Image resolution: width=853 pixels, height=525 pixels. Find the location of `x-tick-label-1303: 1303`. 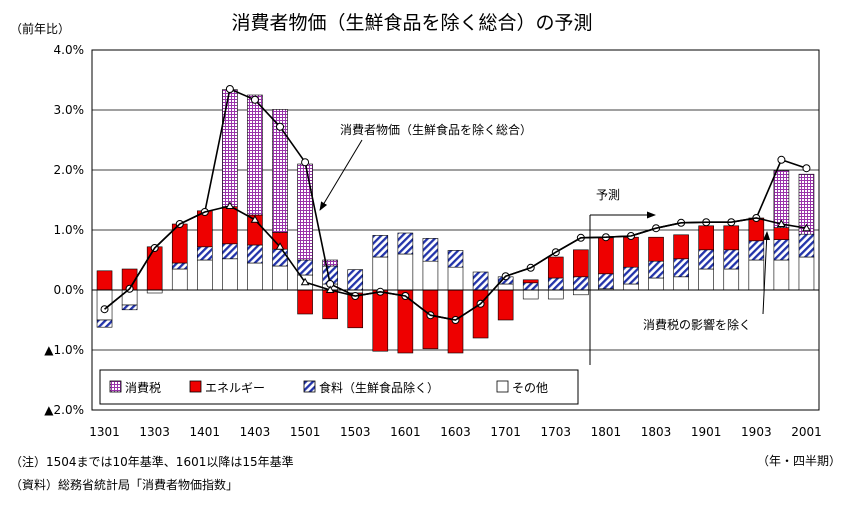

x-tick-label-1303: 1303 is located at coordinates (154, 432).